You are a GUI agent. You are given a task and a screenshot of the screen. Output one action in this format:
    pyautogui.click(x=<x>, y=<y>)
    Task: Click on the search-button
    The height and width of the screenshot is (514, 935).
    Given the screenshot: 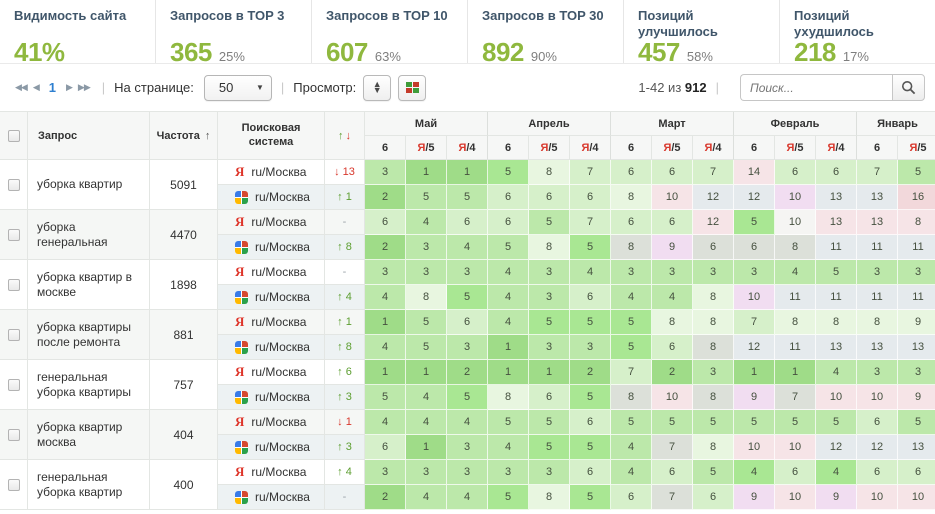 What is the action you would take?
    pyautogui.click(x=908, y=87)
    